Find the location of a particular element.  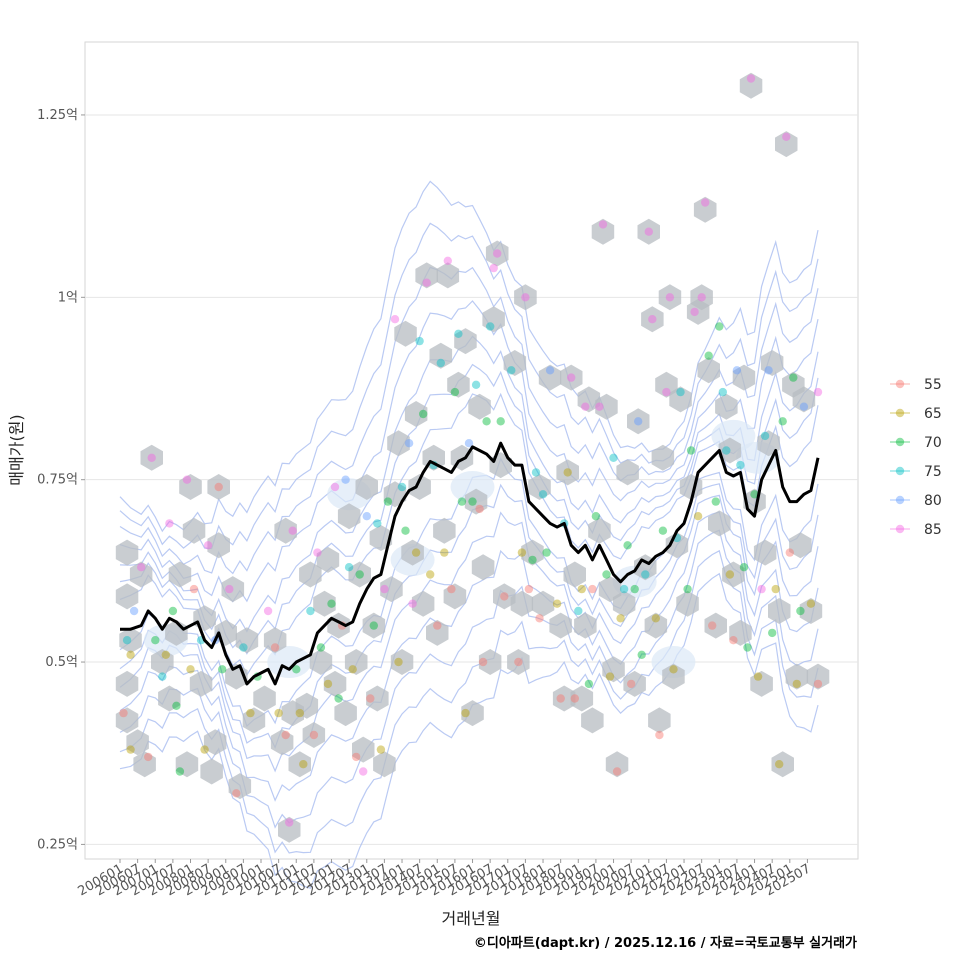

legend-label: 70 is located at coordinates (933, 443).